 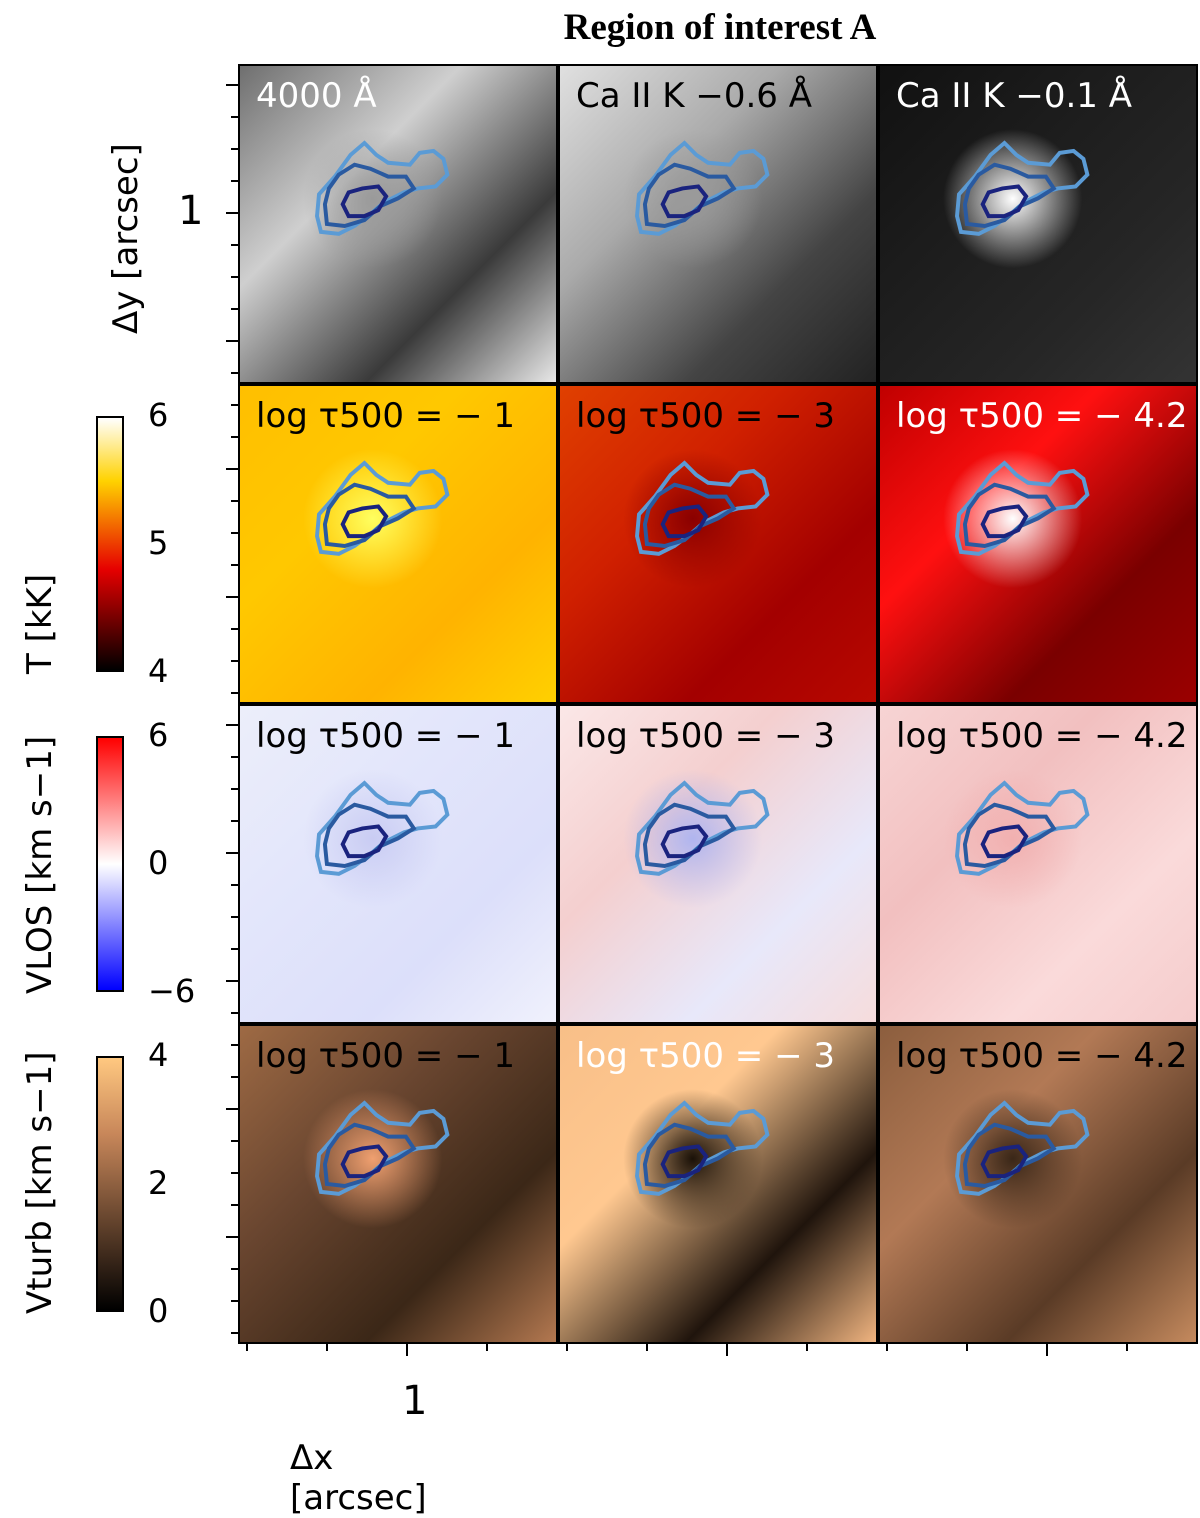 I want to click on panel-r0-c1: Ca II K −0.6 Å, so click(x=718, y=224).